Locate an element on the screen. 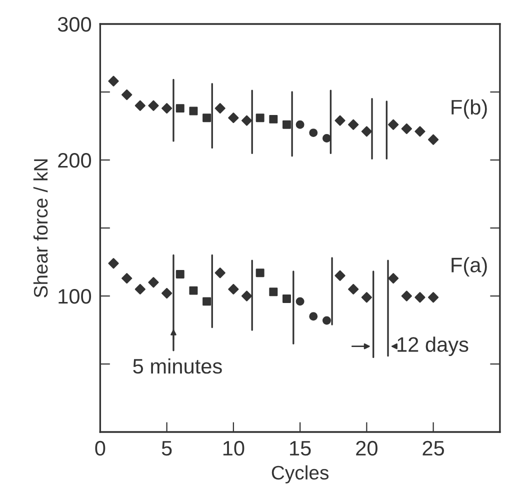 The width and height of the screenshot is (506, 500). annotation: 5 minutes is located at coordinates (177, 366).